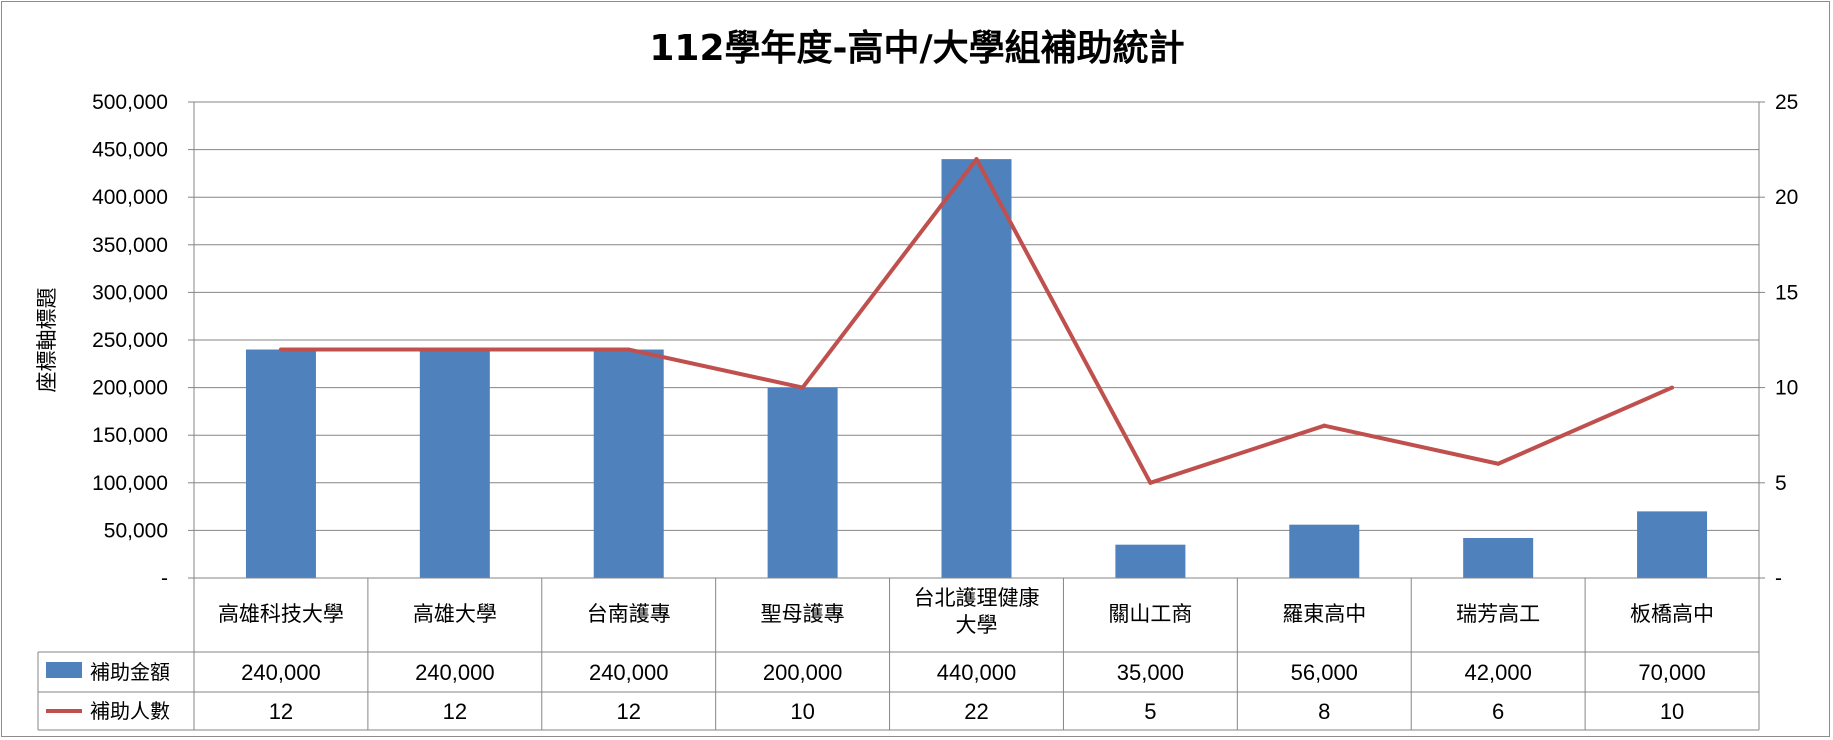  I want to click on y2-tick-label: 5, so click(1781, 483).